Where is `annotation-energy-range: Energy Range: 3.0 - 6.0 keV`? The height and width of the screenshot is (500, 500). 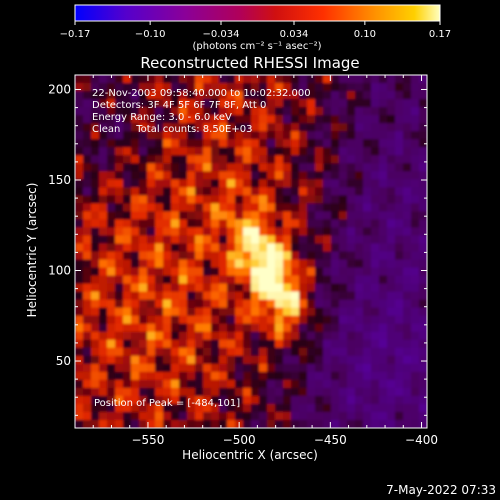 annotation-energy-range: Energy Range: 3.0 - 6.0 keV is located at coordinates (162, 117).